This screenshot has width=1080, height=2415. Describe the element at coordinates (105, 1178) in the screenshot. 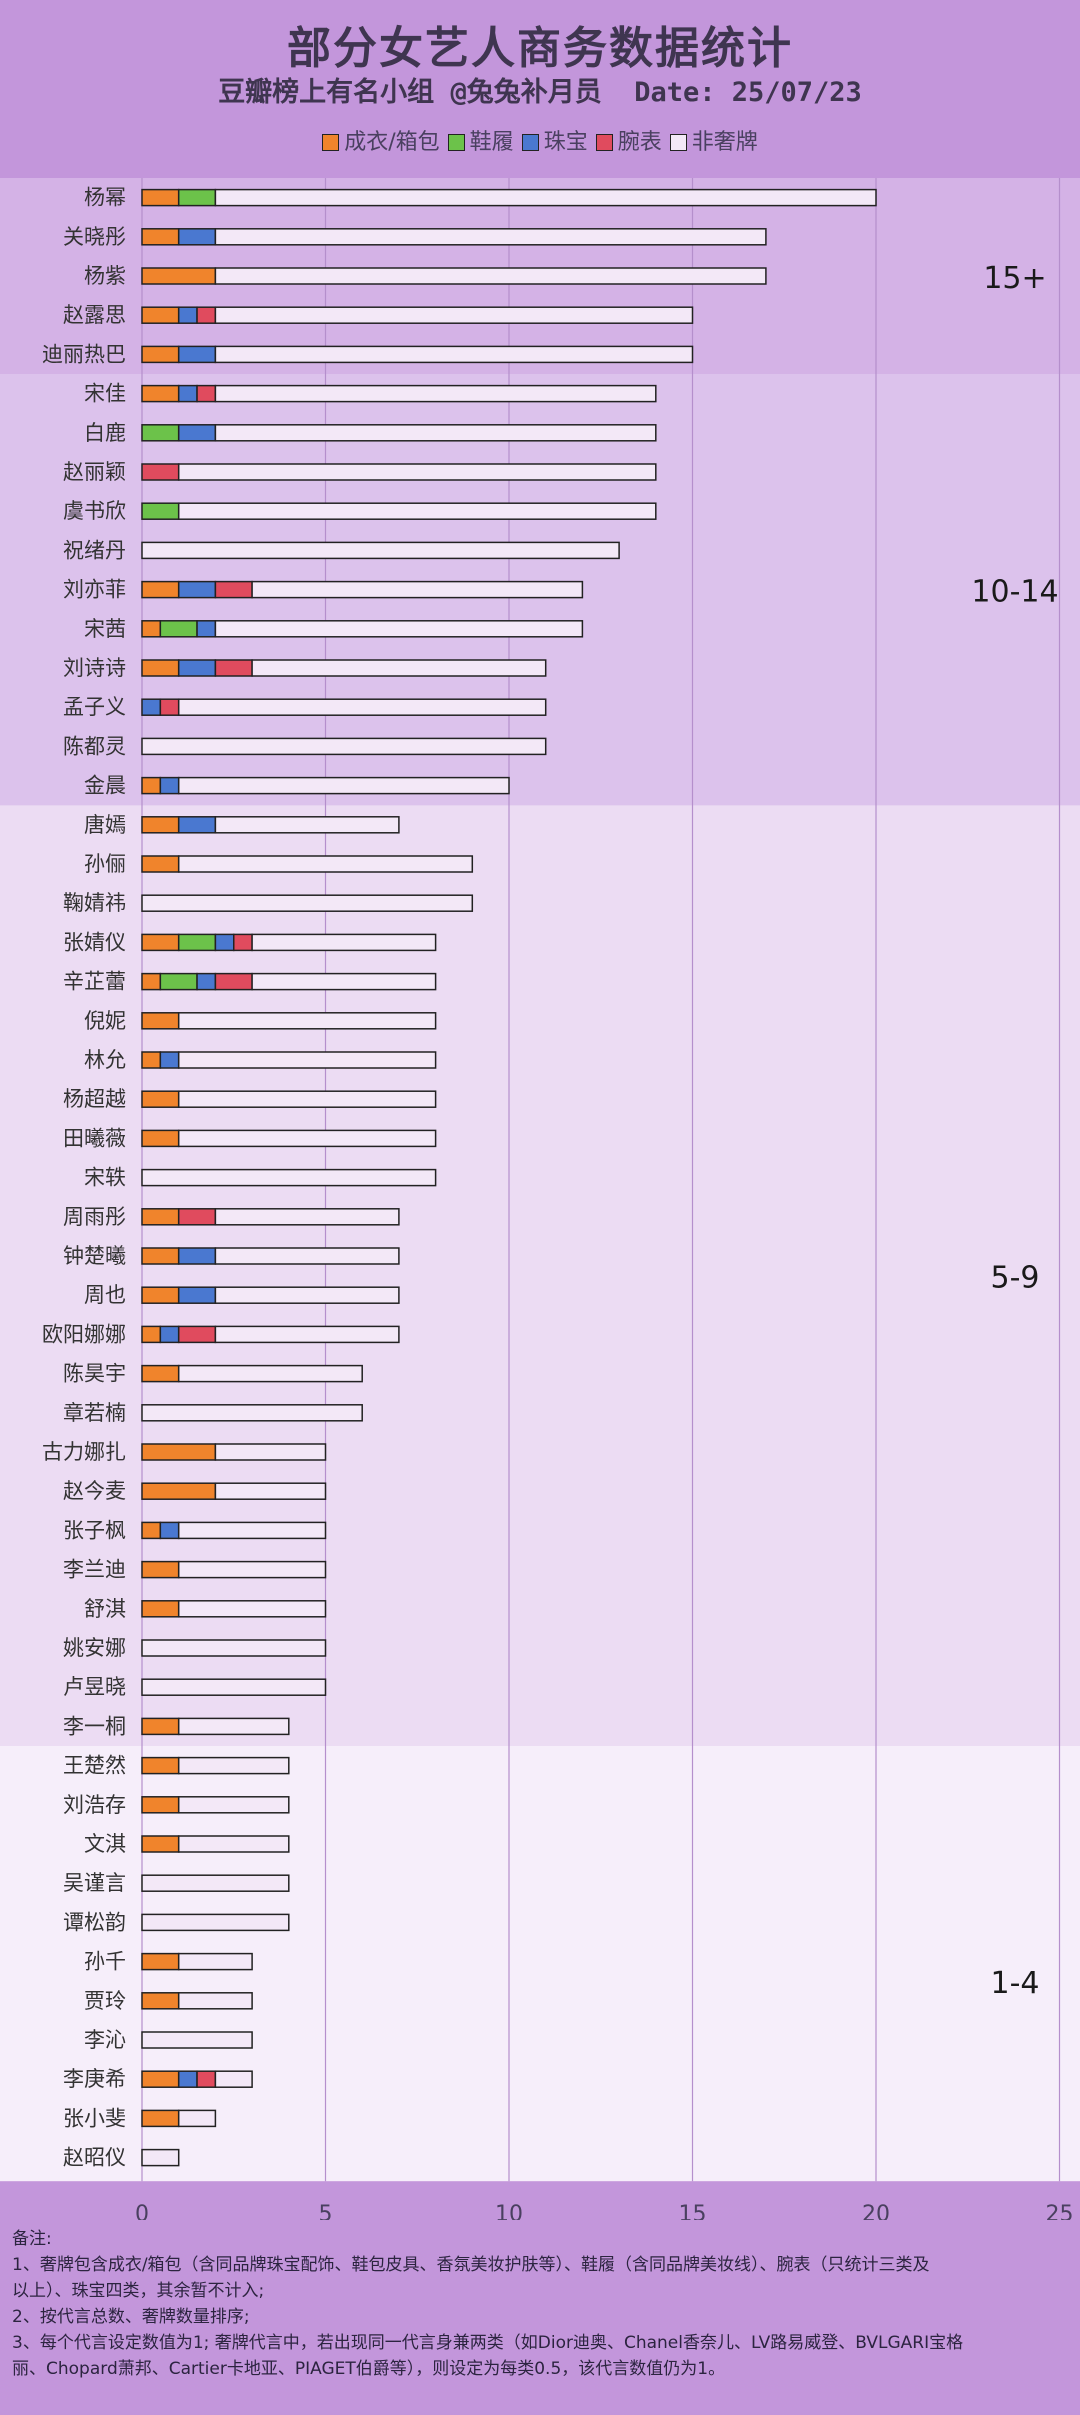

I see `category-label: 宋轶` at that location.